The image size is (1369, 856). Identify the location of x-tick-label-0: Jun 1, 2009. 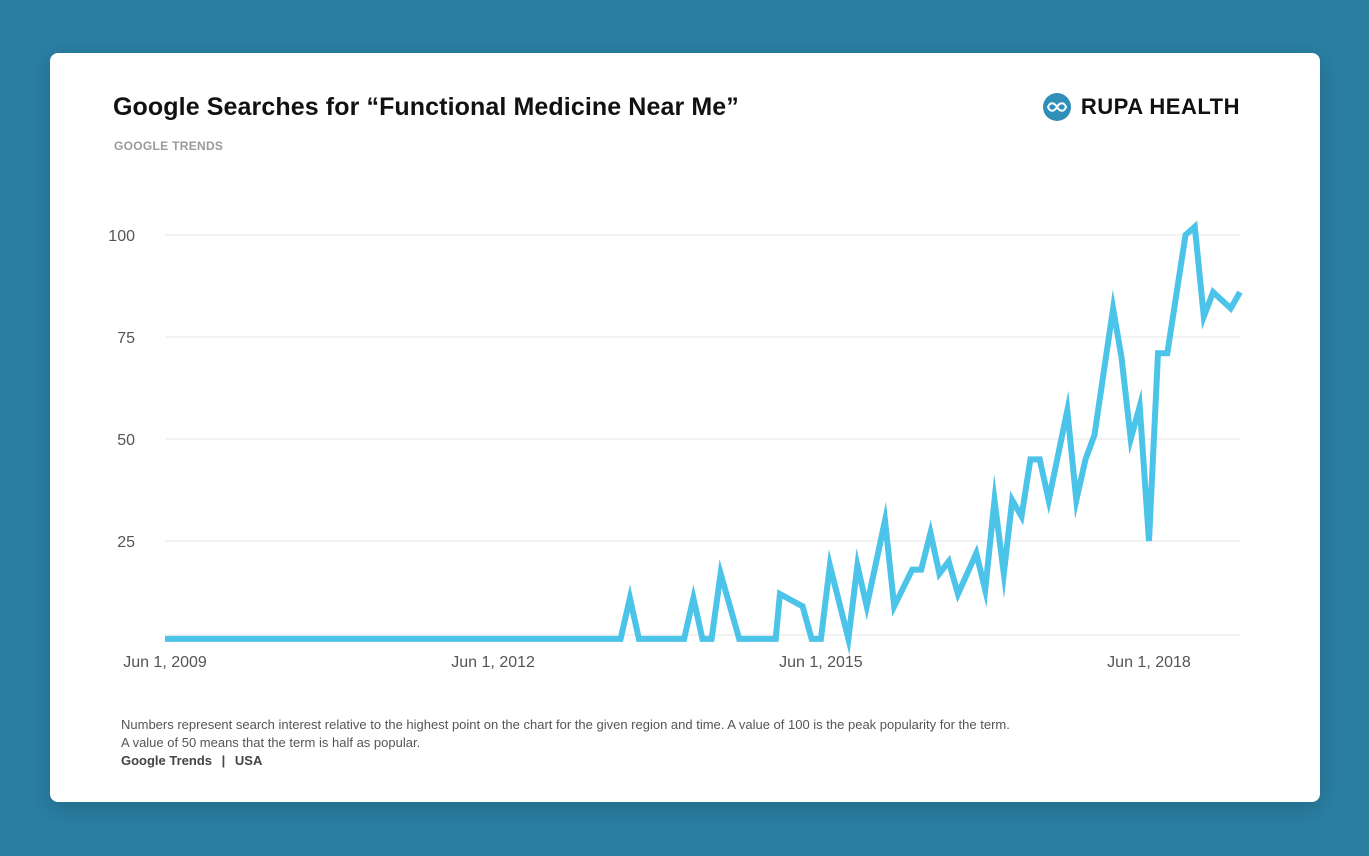
(165, 662).